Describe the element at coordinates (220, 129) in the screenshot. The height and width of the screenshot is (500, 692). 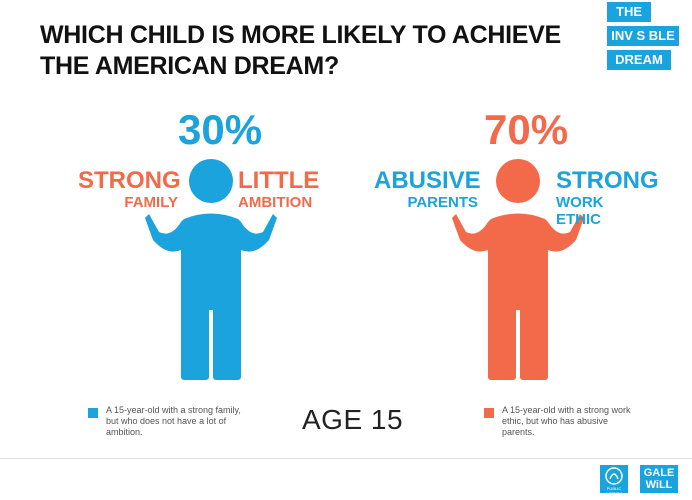
I see `value-label-left: 30%` at that location.